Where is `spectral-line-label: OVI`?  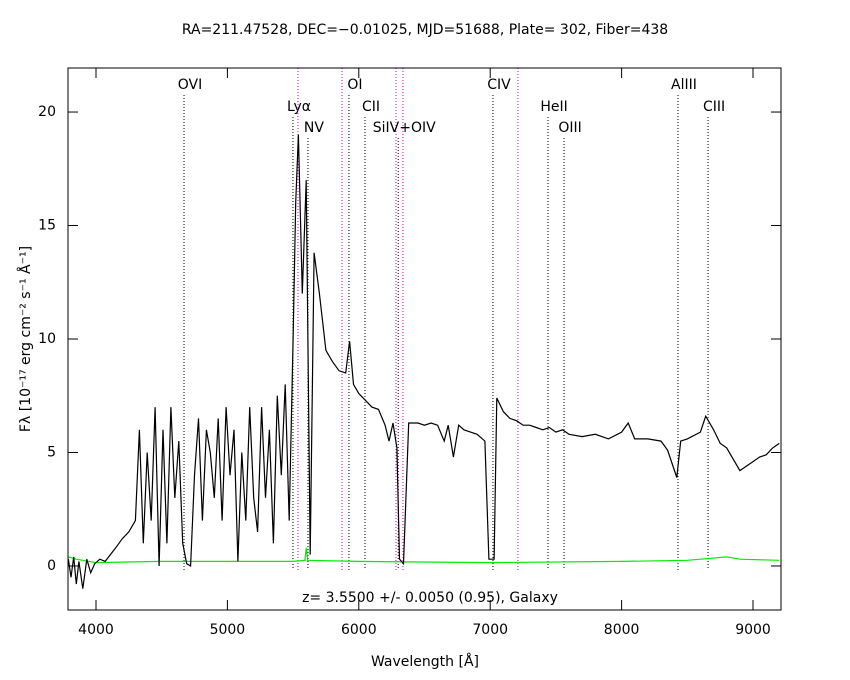 spectral-line-label: OVI is located at coordinates (190, 85).